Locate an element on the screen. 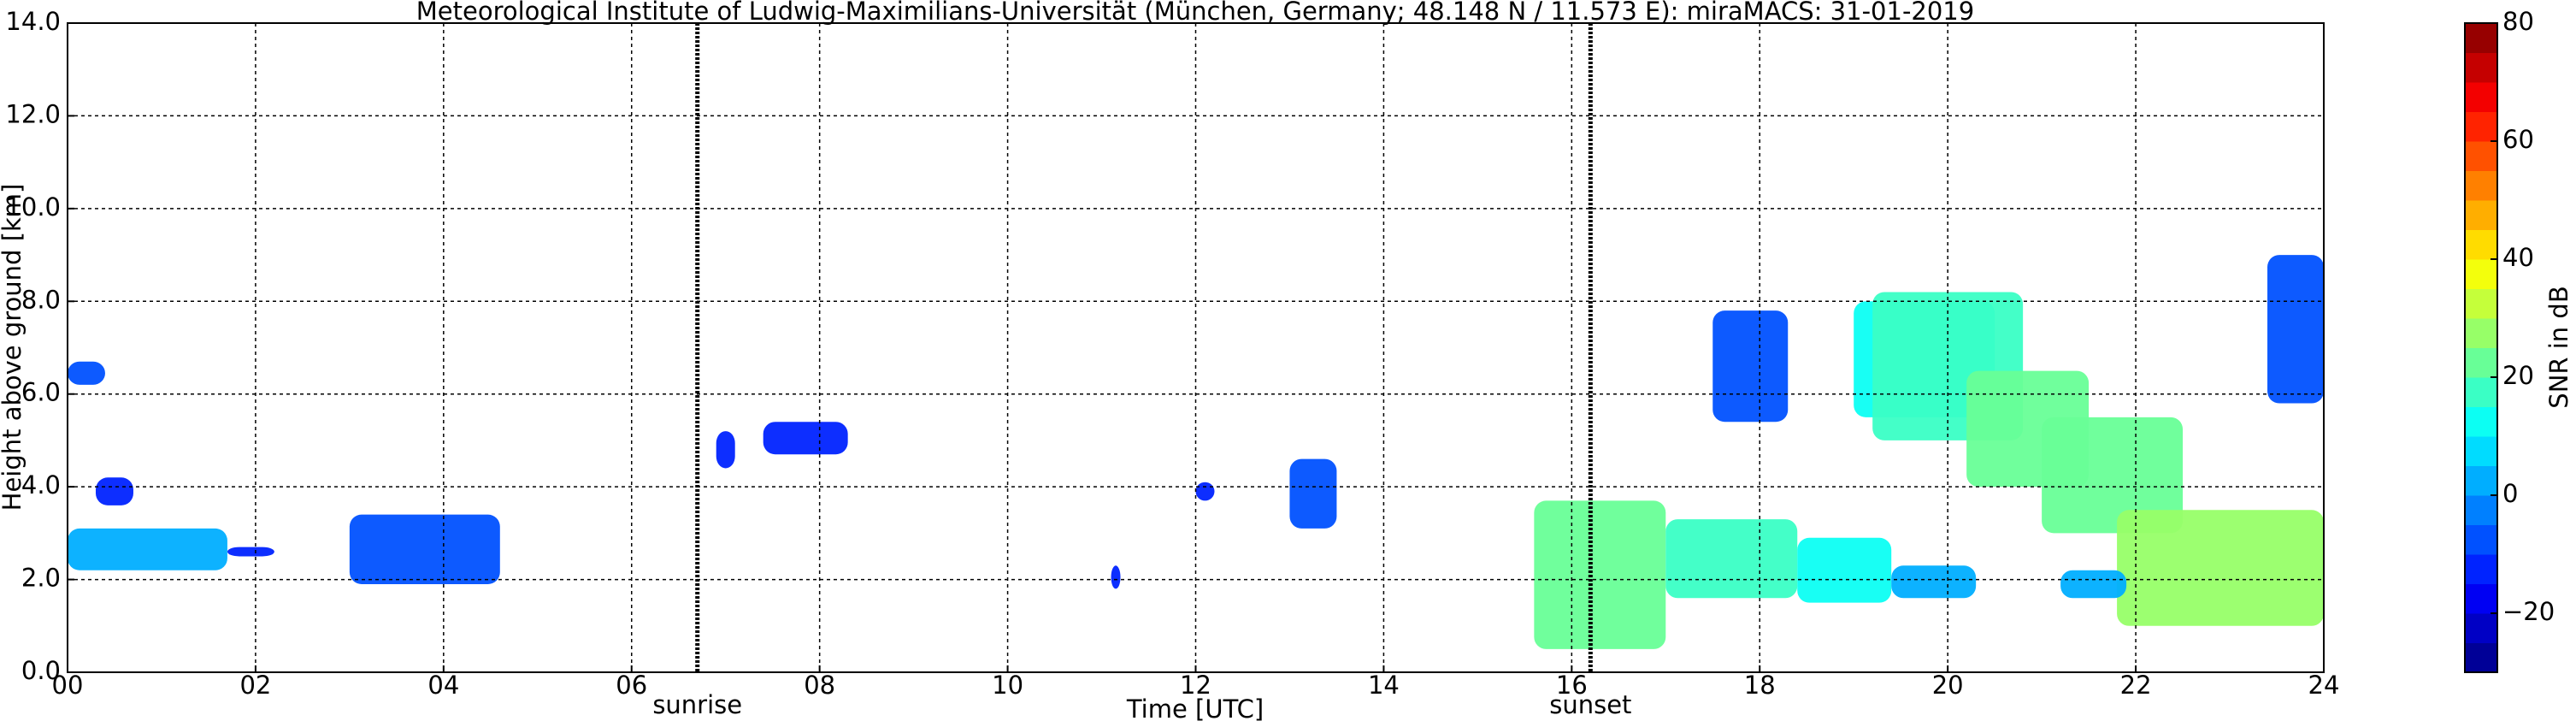  x-tick-label: 22 is located at coordinates (2136, 685).